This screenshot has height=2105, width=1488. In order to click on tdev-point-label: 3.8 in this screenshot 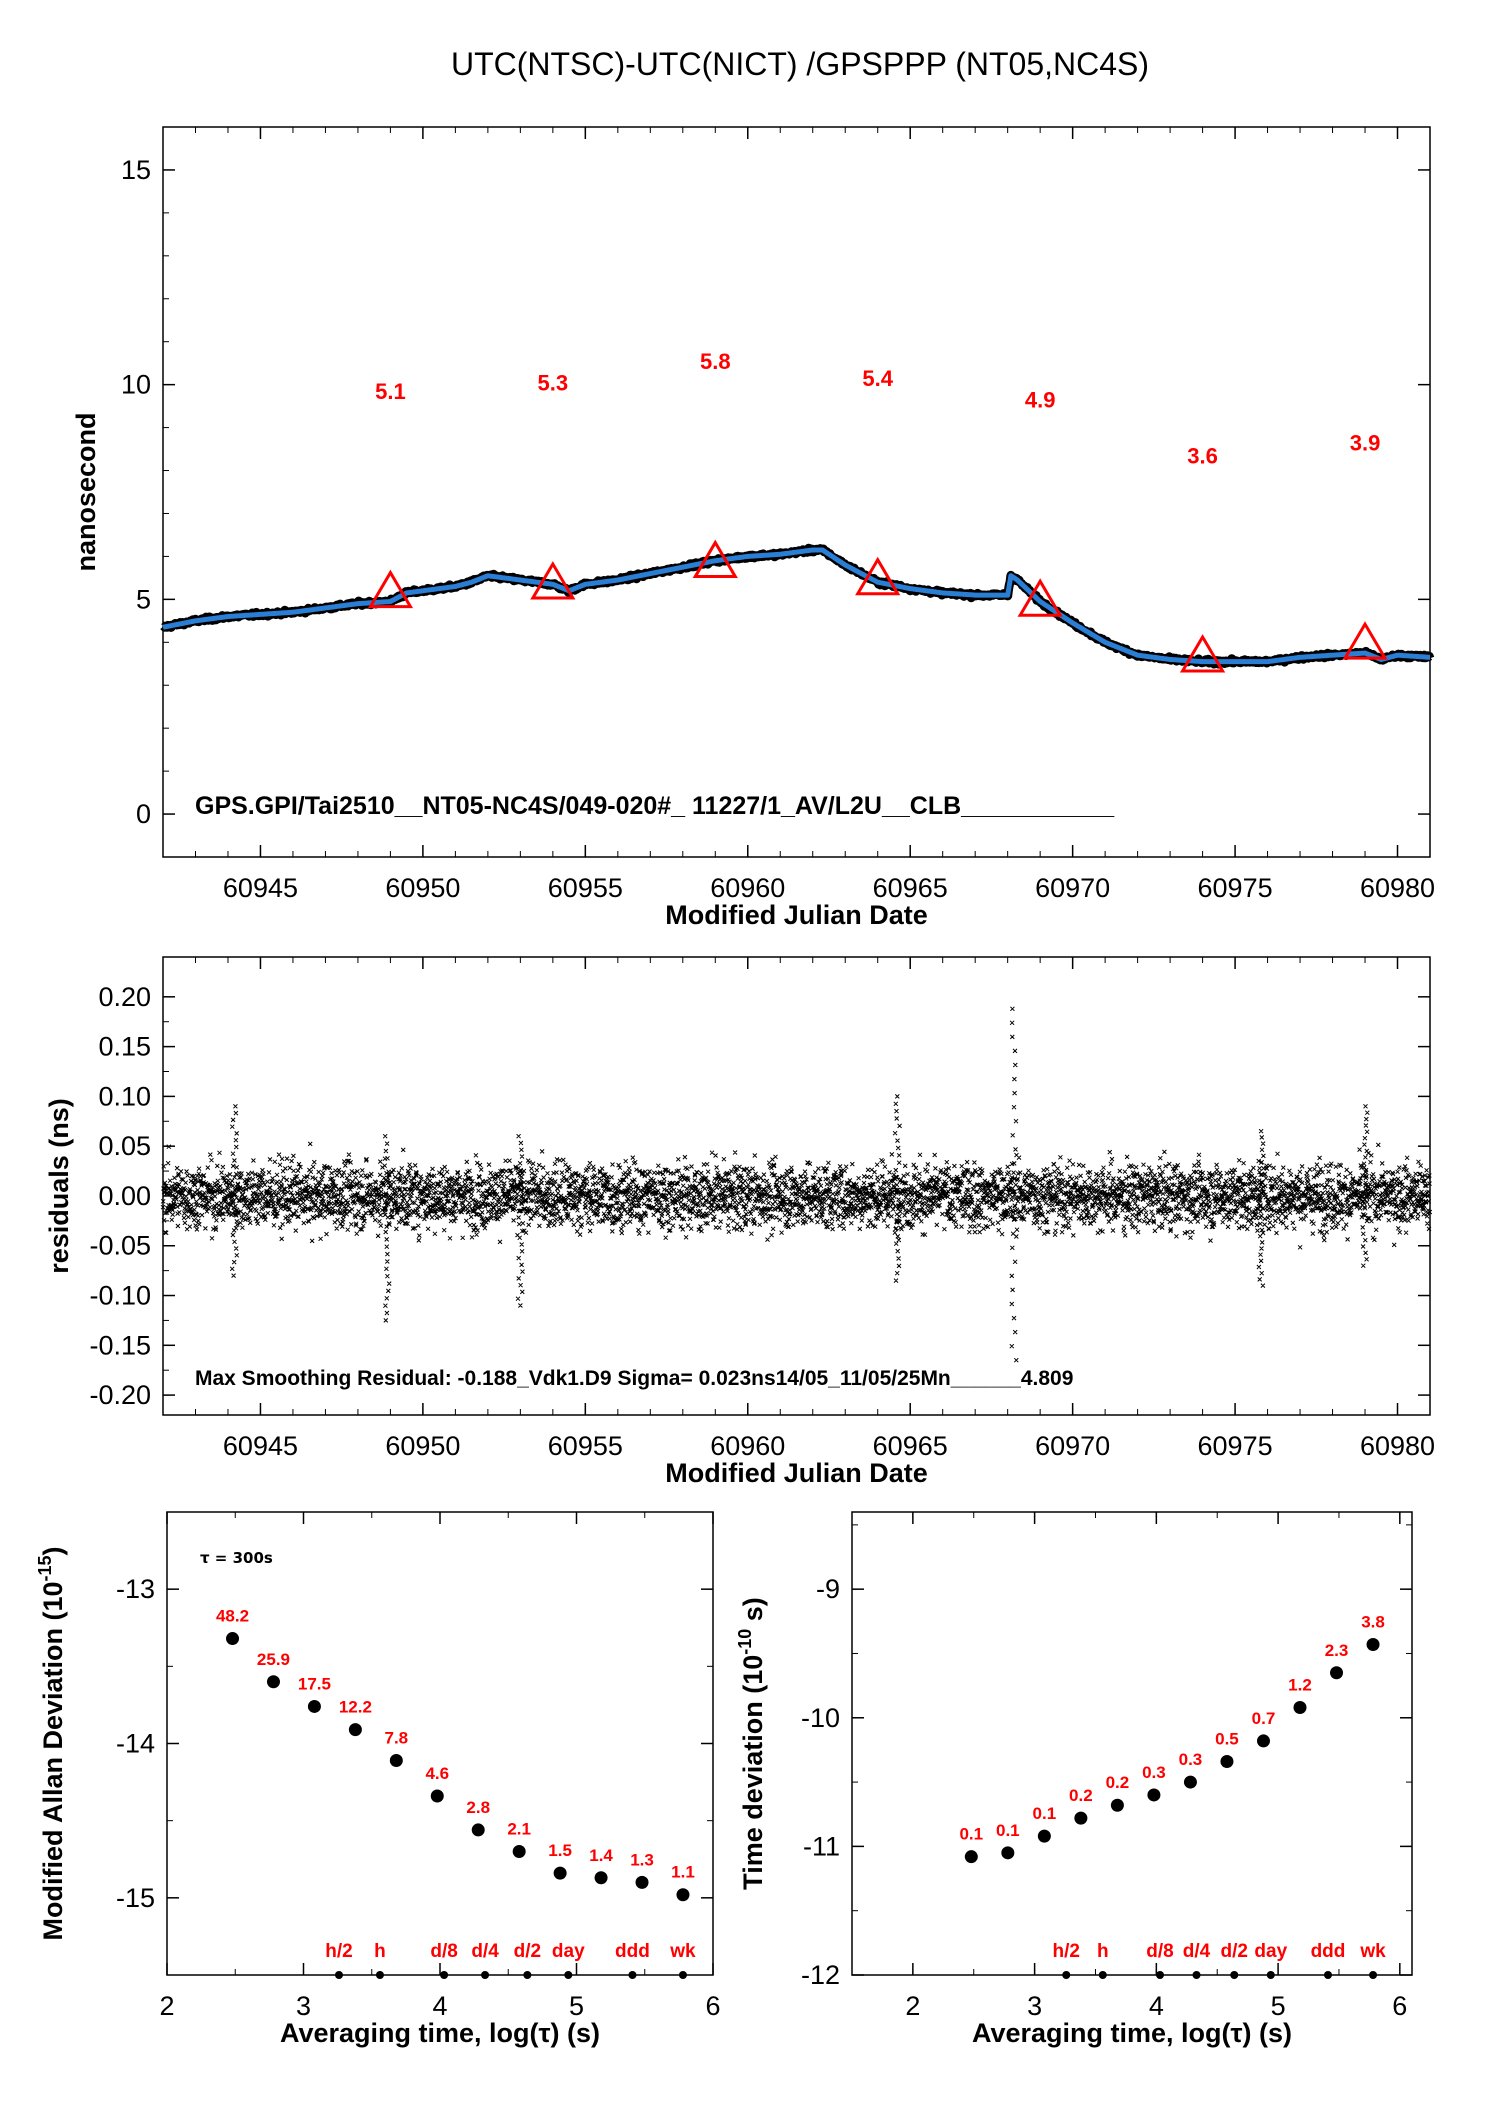, I will do `click(1373, 1621)`.